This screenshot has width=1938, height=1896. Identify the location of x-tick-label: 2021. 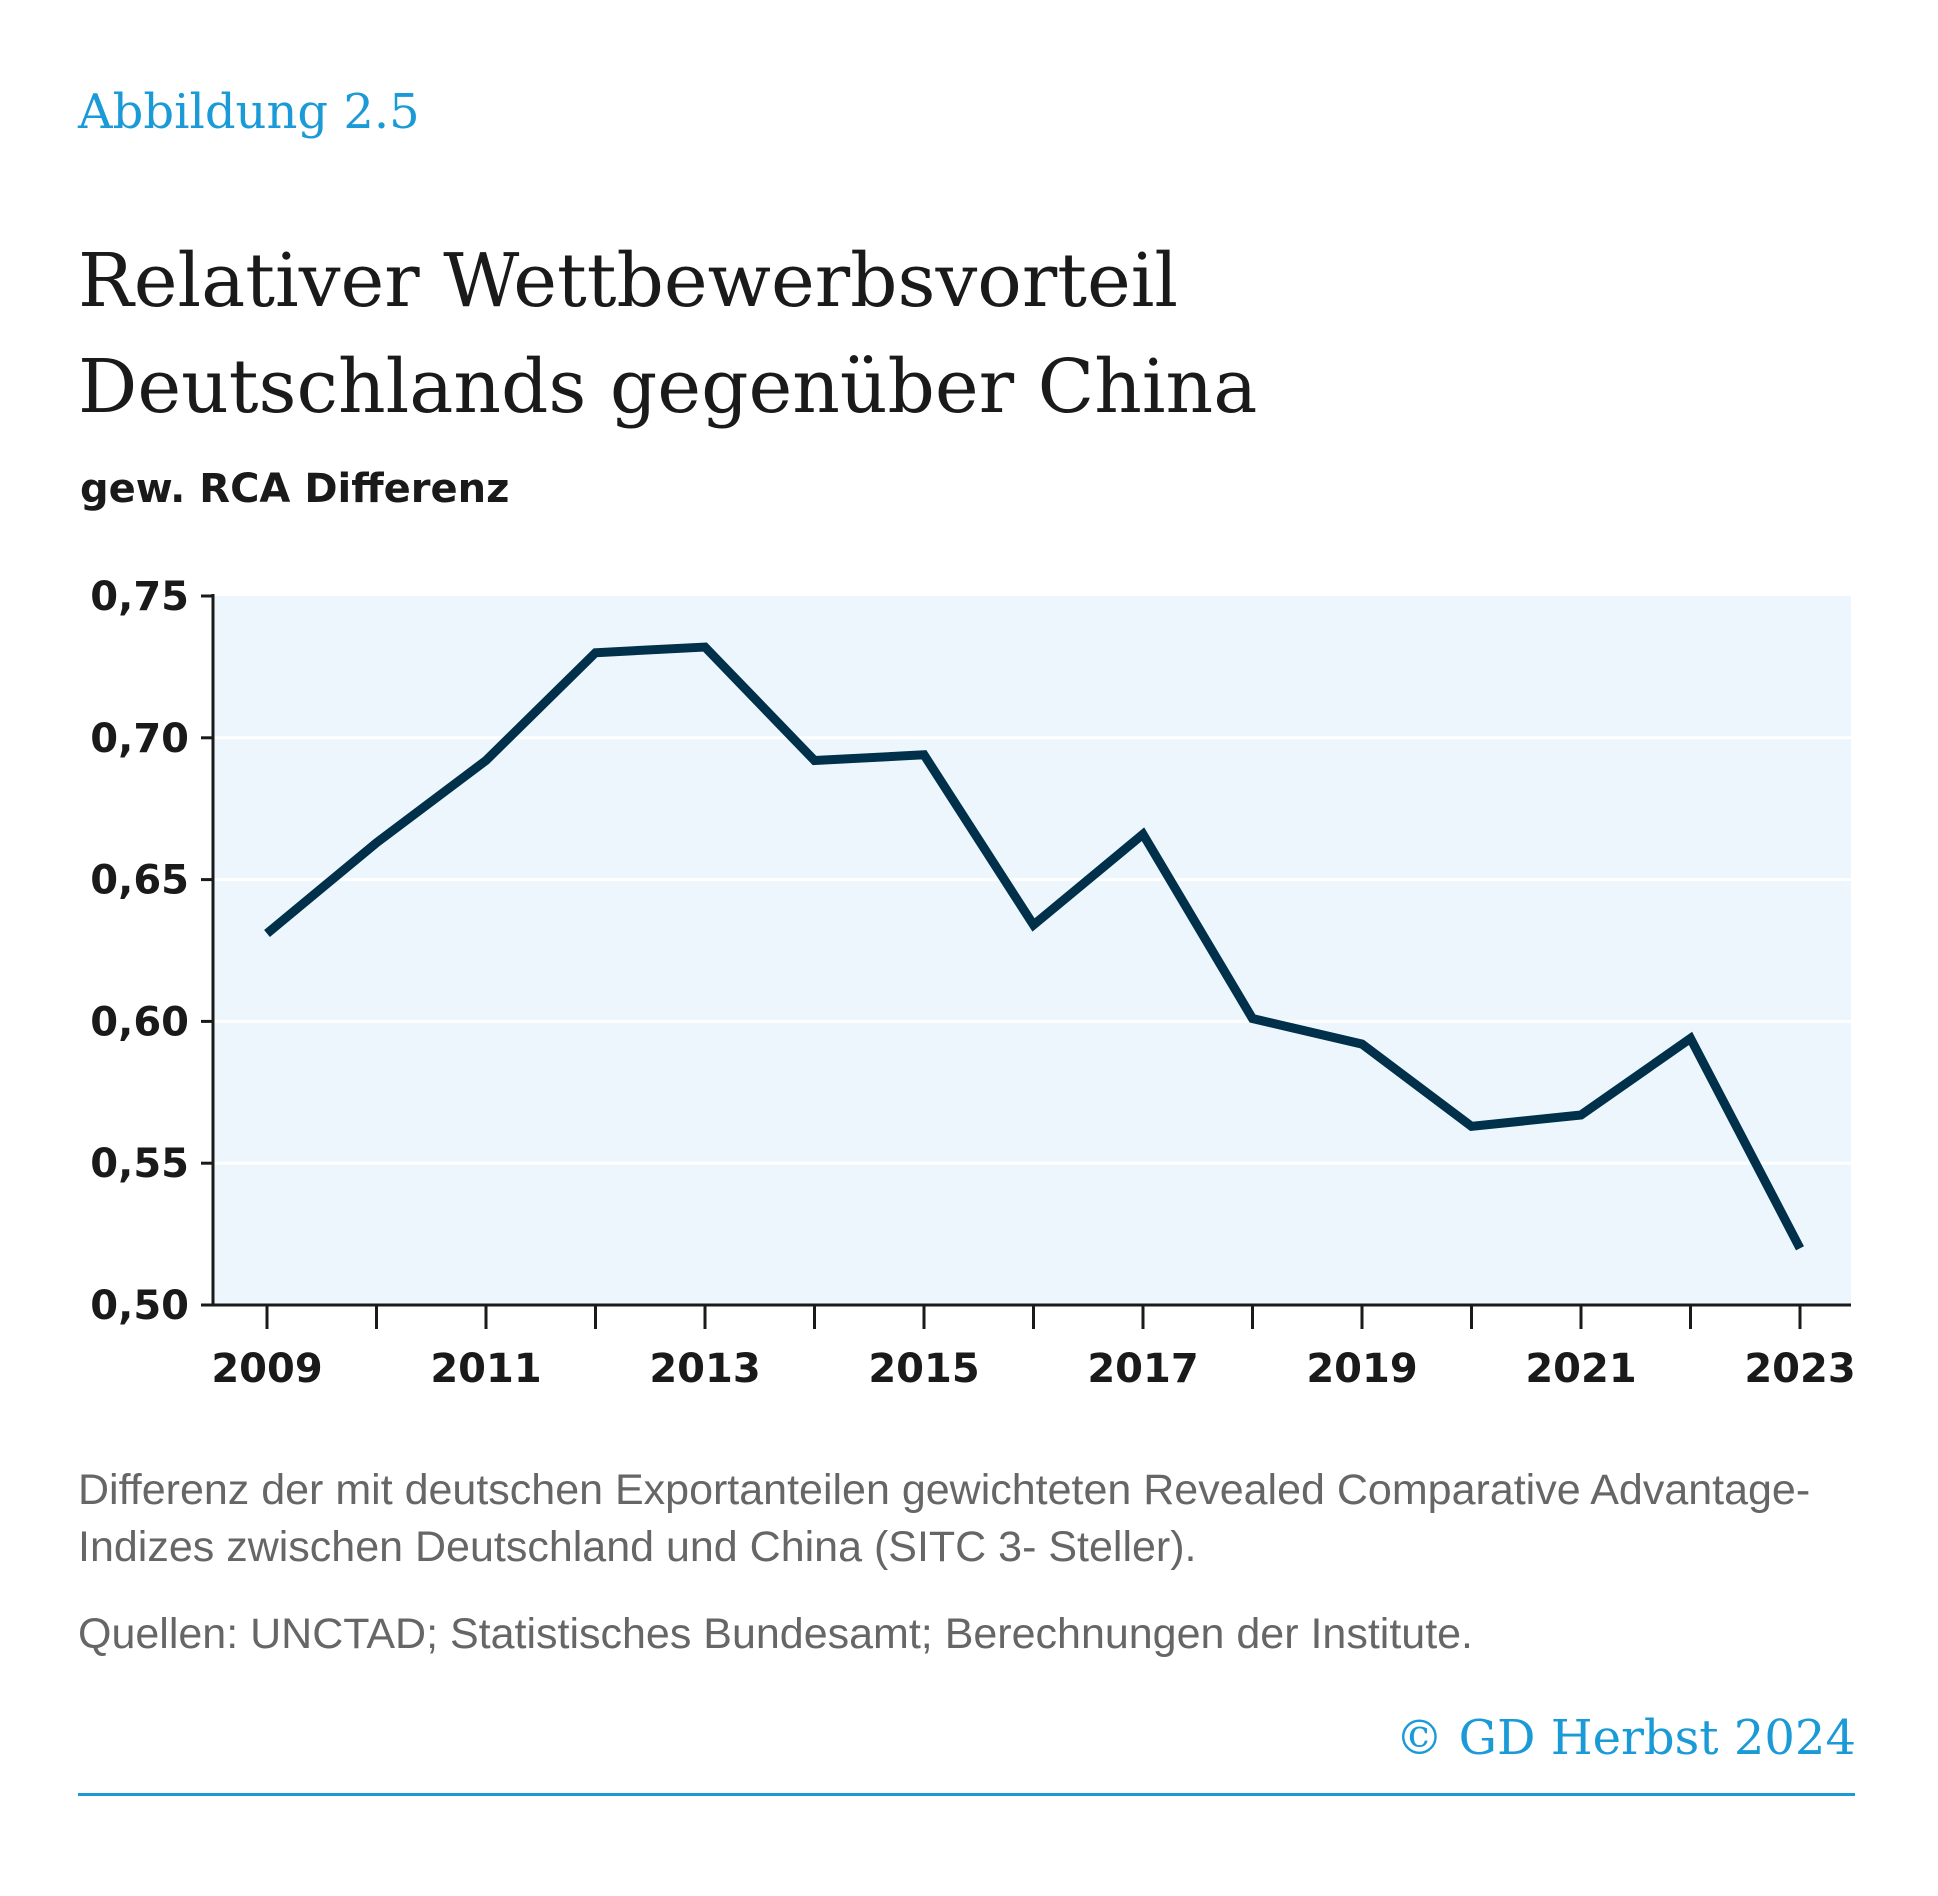
(1580, 1369).